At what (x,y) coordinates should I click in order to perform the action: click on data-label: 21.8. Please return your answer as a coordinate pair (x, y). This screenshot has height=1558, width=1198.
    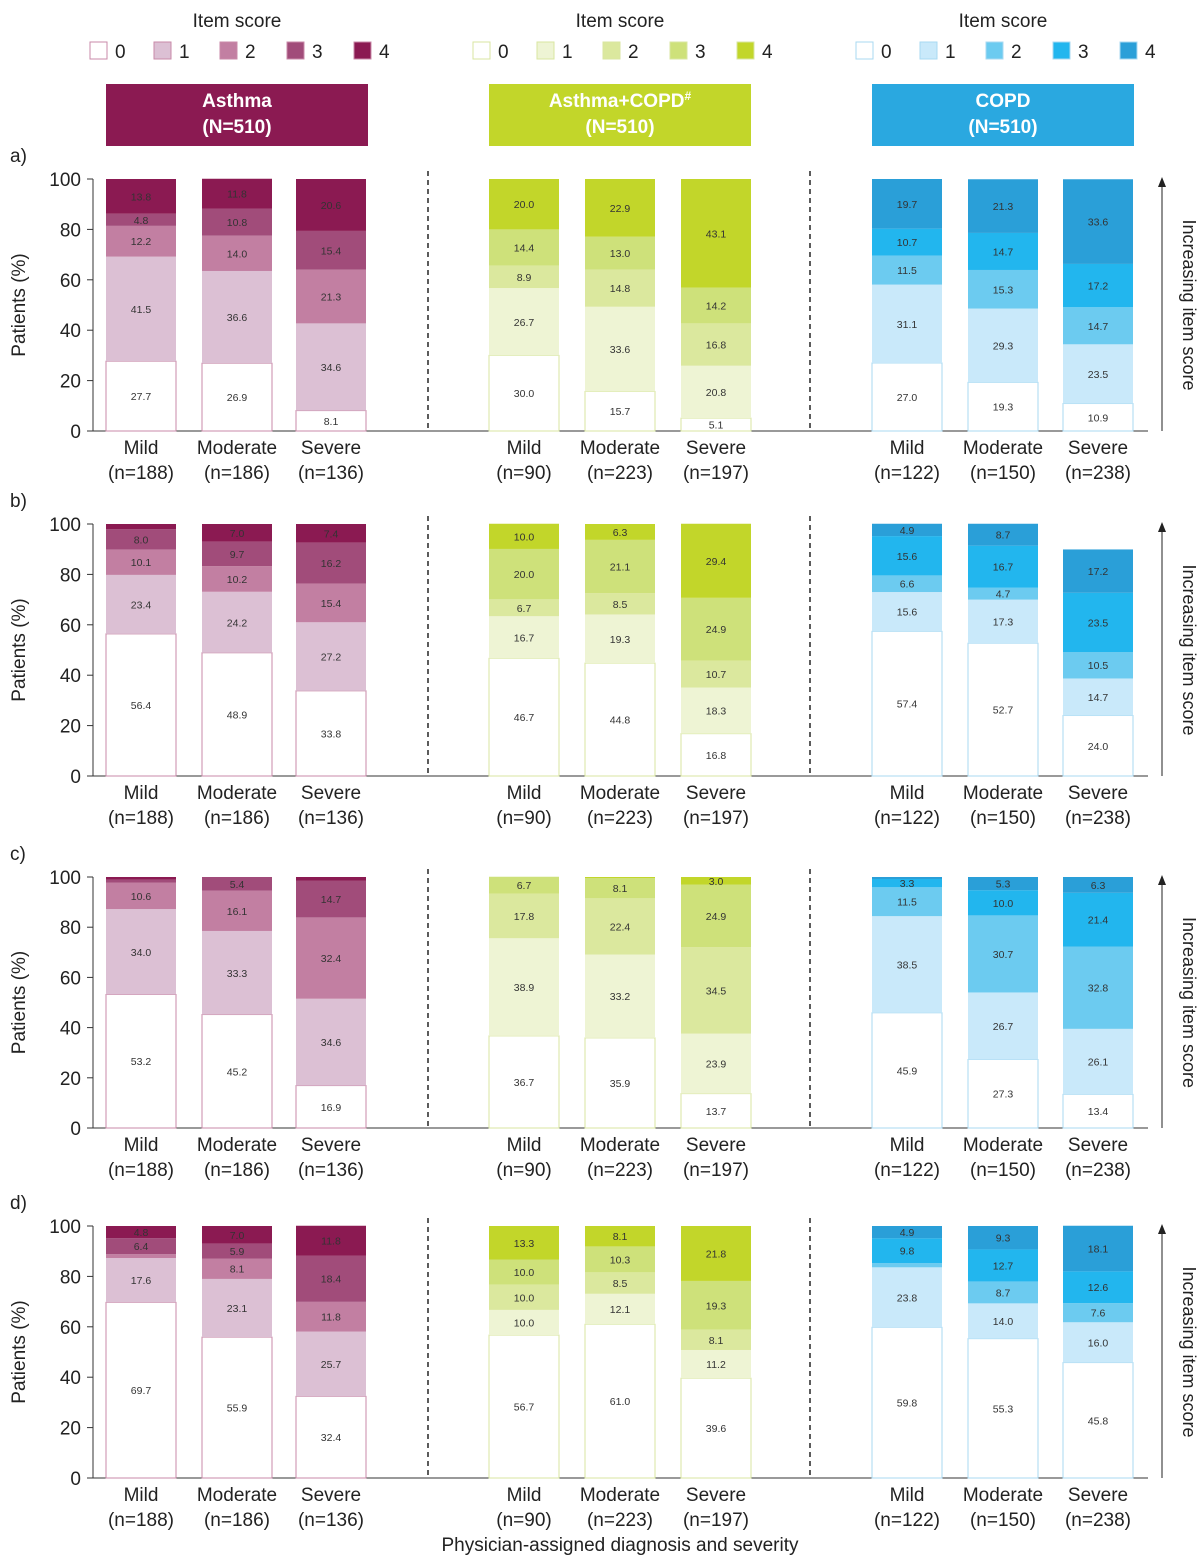
    Looking at the image, I should click on (716, 1254).